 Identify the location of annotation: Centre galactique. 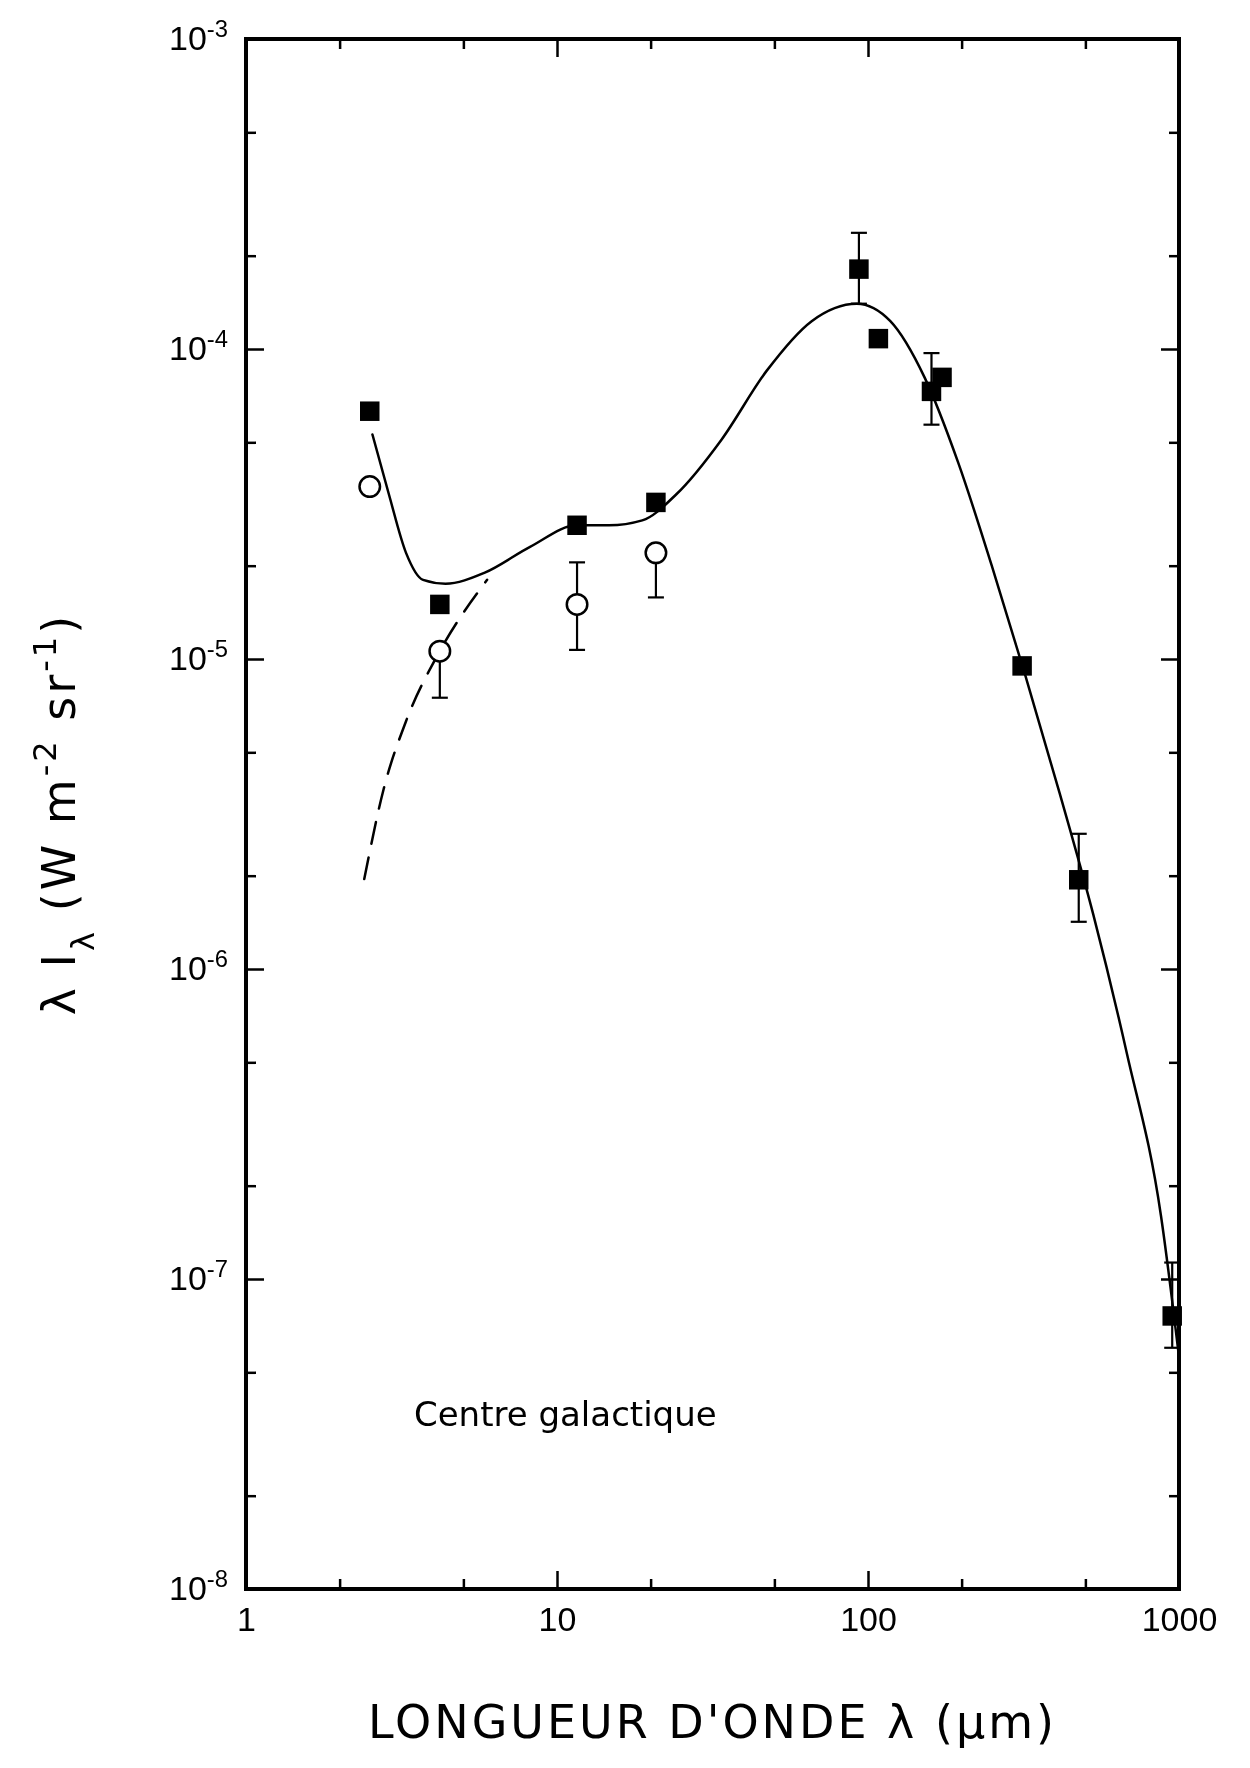
(565, 1414).